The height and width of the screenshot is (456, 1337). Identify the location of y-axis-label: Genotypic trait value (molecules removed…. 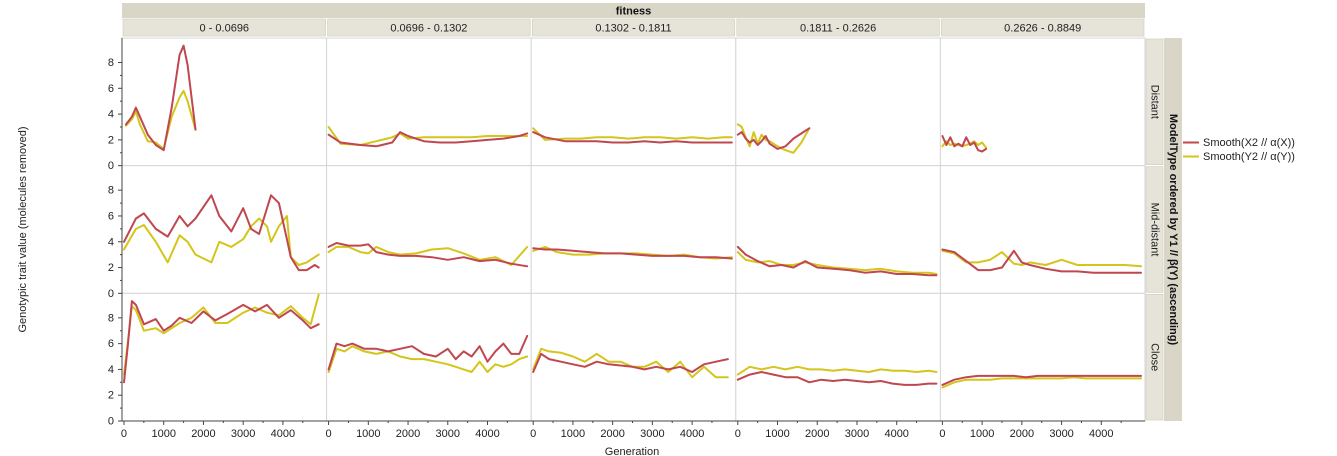
(23, 229).